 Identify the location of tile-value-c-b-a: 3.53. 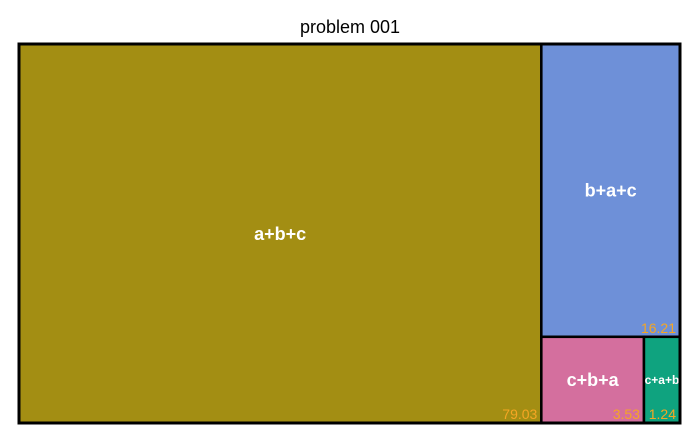
(626, 414).